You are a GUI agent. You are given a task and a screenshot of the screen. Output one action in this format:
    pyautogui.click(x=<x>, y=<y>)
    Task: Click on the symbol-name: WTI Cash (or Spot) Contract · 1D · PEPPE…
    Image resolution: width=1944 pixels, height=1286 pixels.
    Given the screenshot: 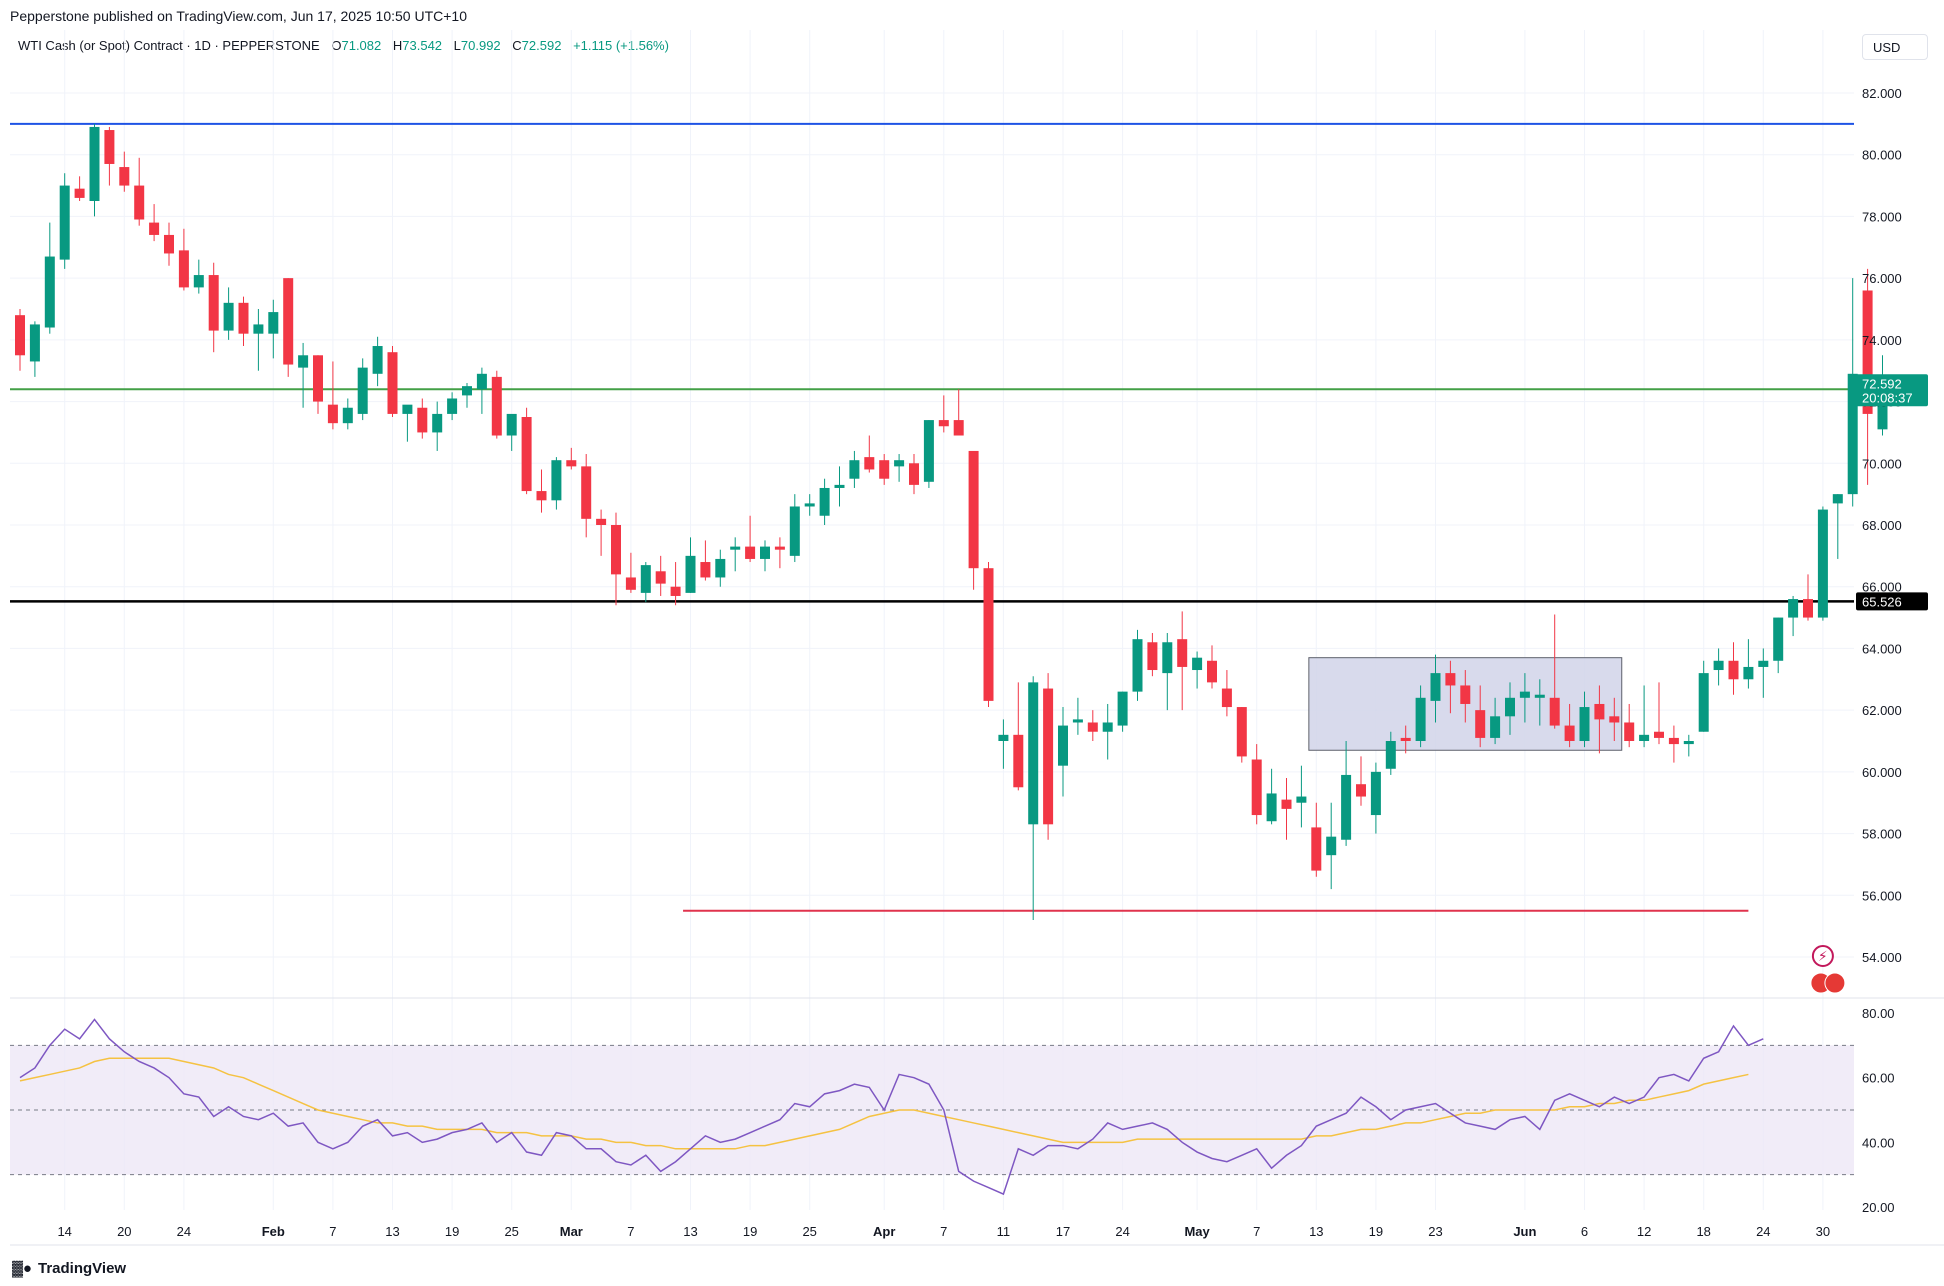 What is the action you would take?
    pyautogui.click(x=169, y=45)
    